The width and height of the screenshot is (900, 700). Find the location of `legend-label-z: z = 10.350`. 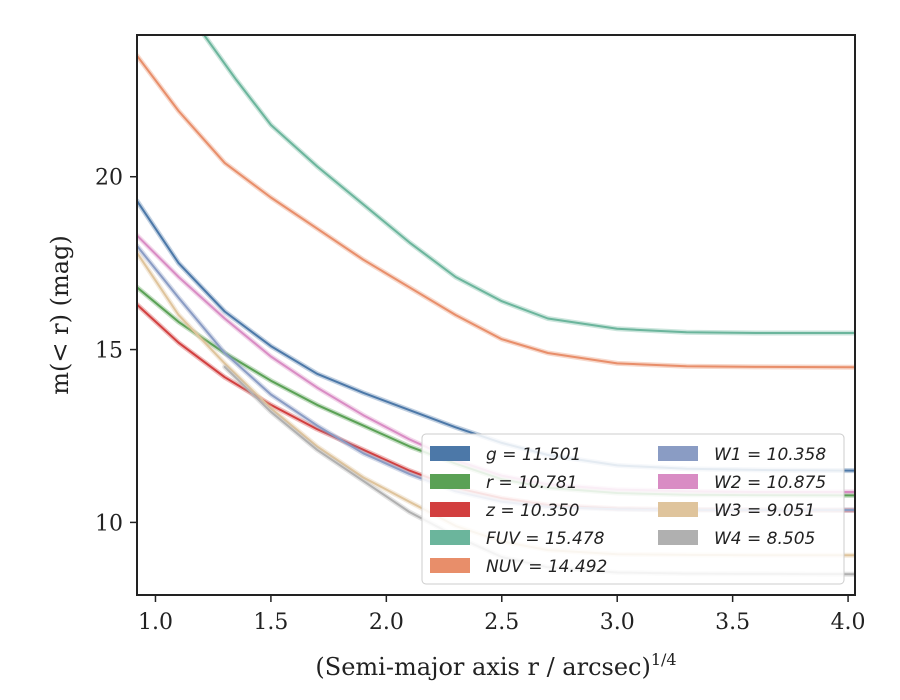

legend-label-z: z = 10.350 is located at coordinates (532, 511).